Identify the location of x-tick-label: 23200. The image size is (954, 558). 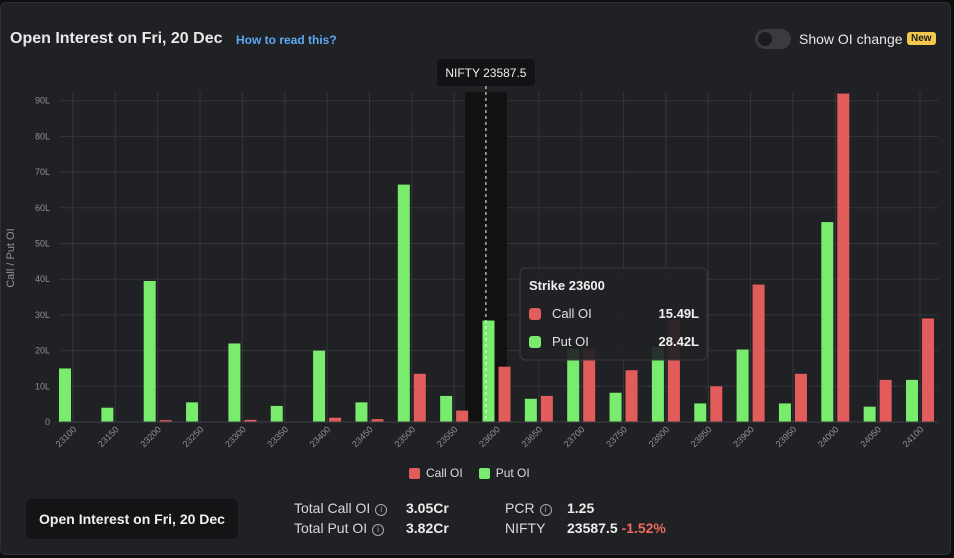
(150, 436).